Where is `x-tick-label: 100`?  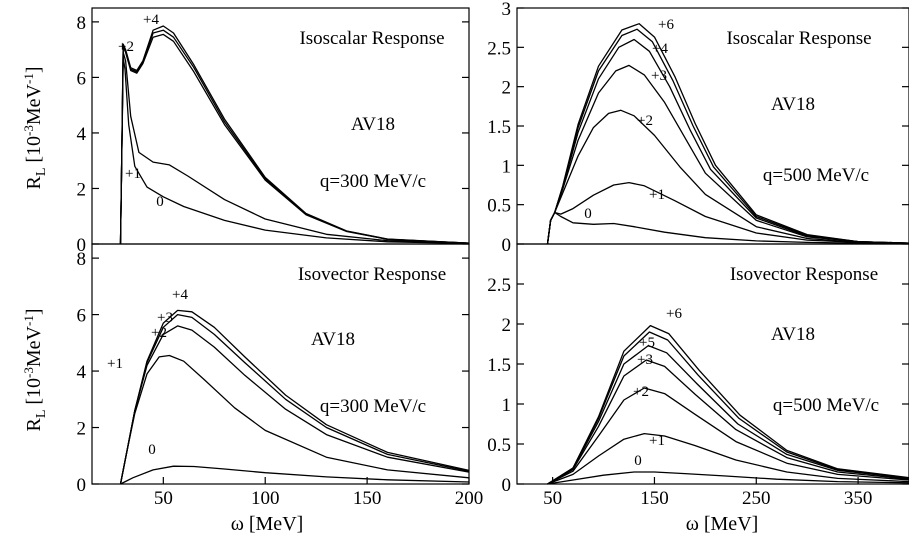
x-tick-label: 100 is located at coordinates (265, 498).